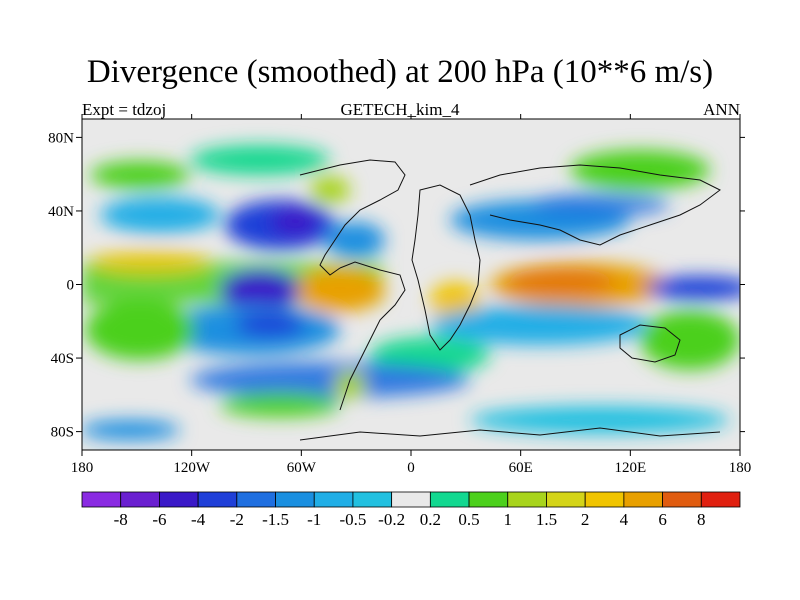 The height and width of the screenshot is (600, 800). Describe the element at coordinates (510, 434) in the screenshot. I see `coastline-antarctica` at that location.